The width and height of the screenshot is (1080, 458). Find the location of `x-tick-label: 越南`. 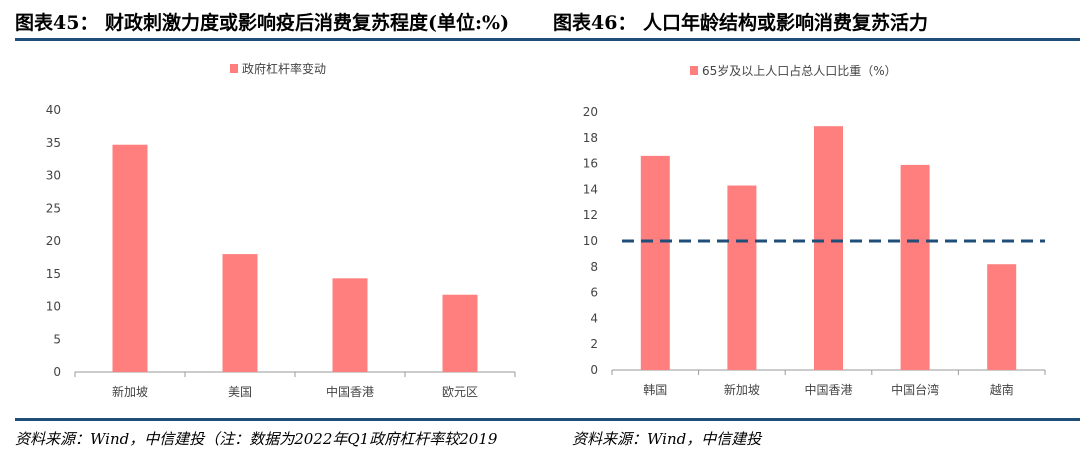

x-tick-label: 越南 is located at coordinates (1002, 389).